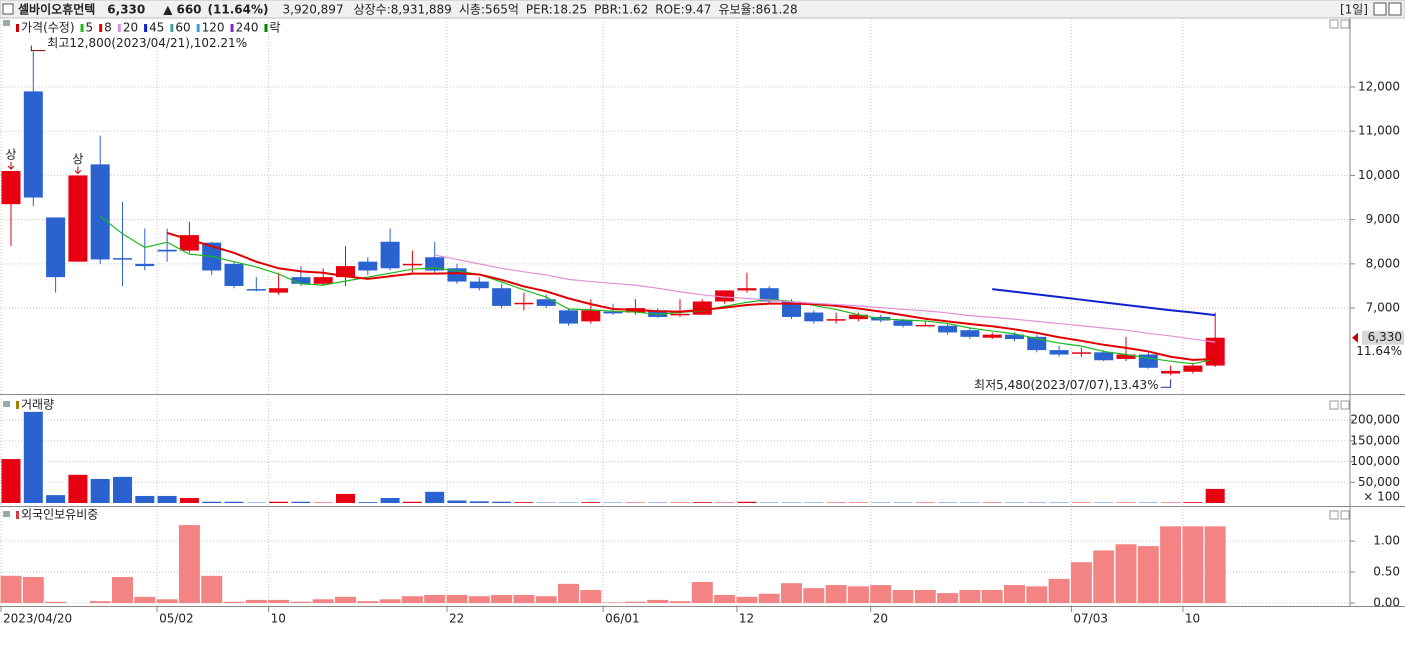 The width and height of the screenshot is (1405, 648). Describe the element at coordinates (126, 10) in the screenshot. I see `header-text: 6,330` at that location.